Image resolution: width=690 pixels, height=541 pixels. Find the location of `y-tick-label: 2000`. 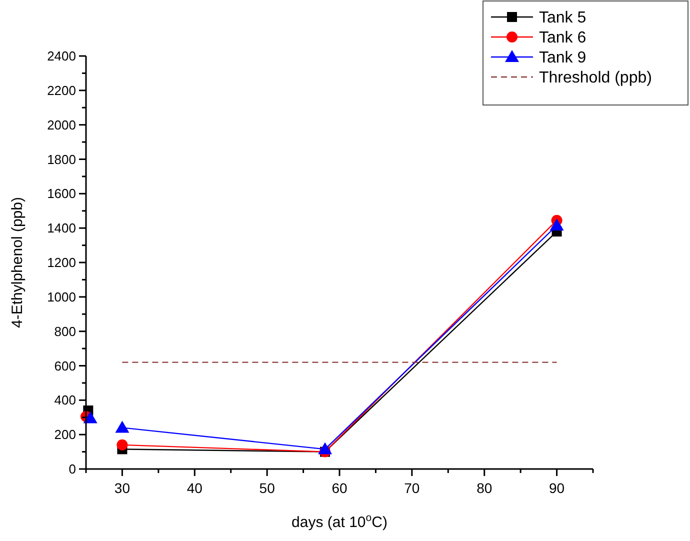

y-tick-label: 2000 is located at coordinates (61, 124).